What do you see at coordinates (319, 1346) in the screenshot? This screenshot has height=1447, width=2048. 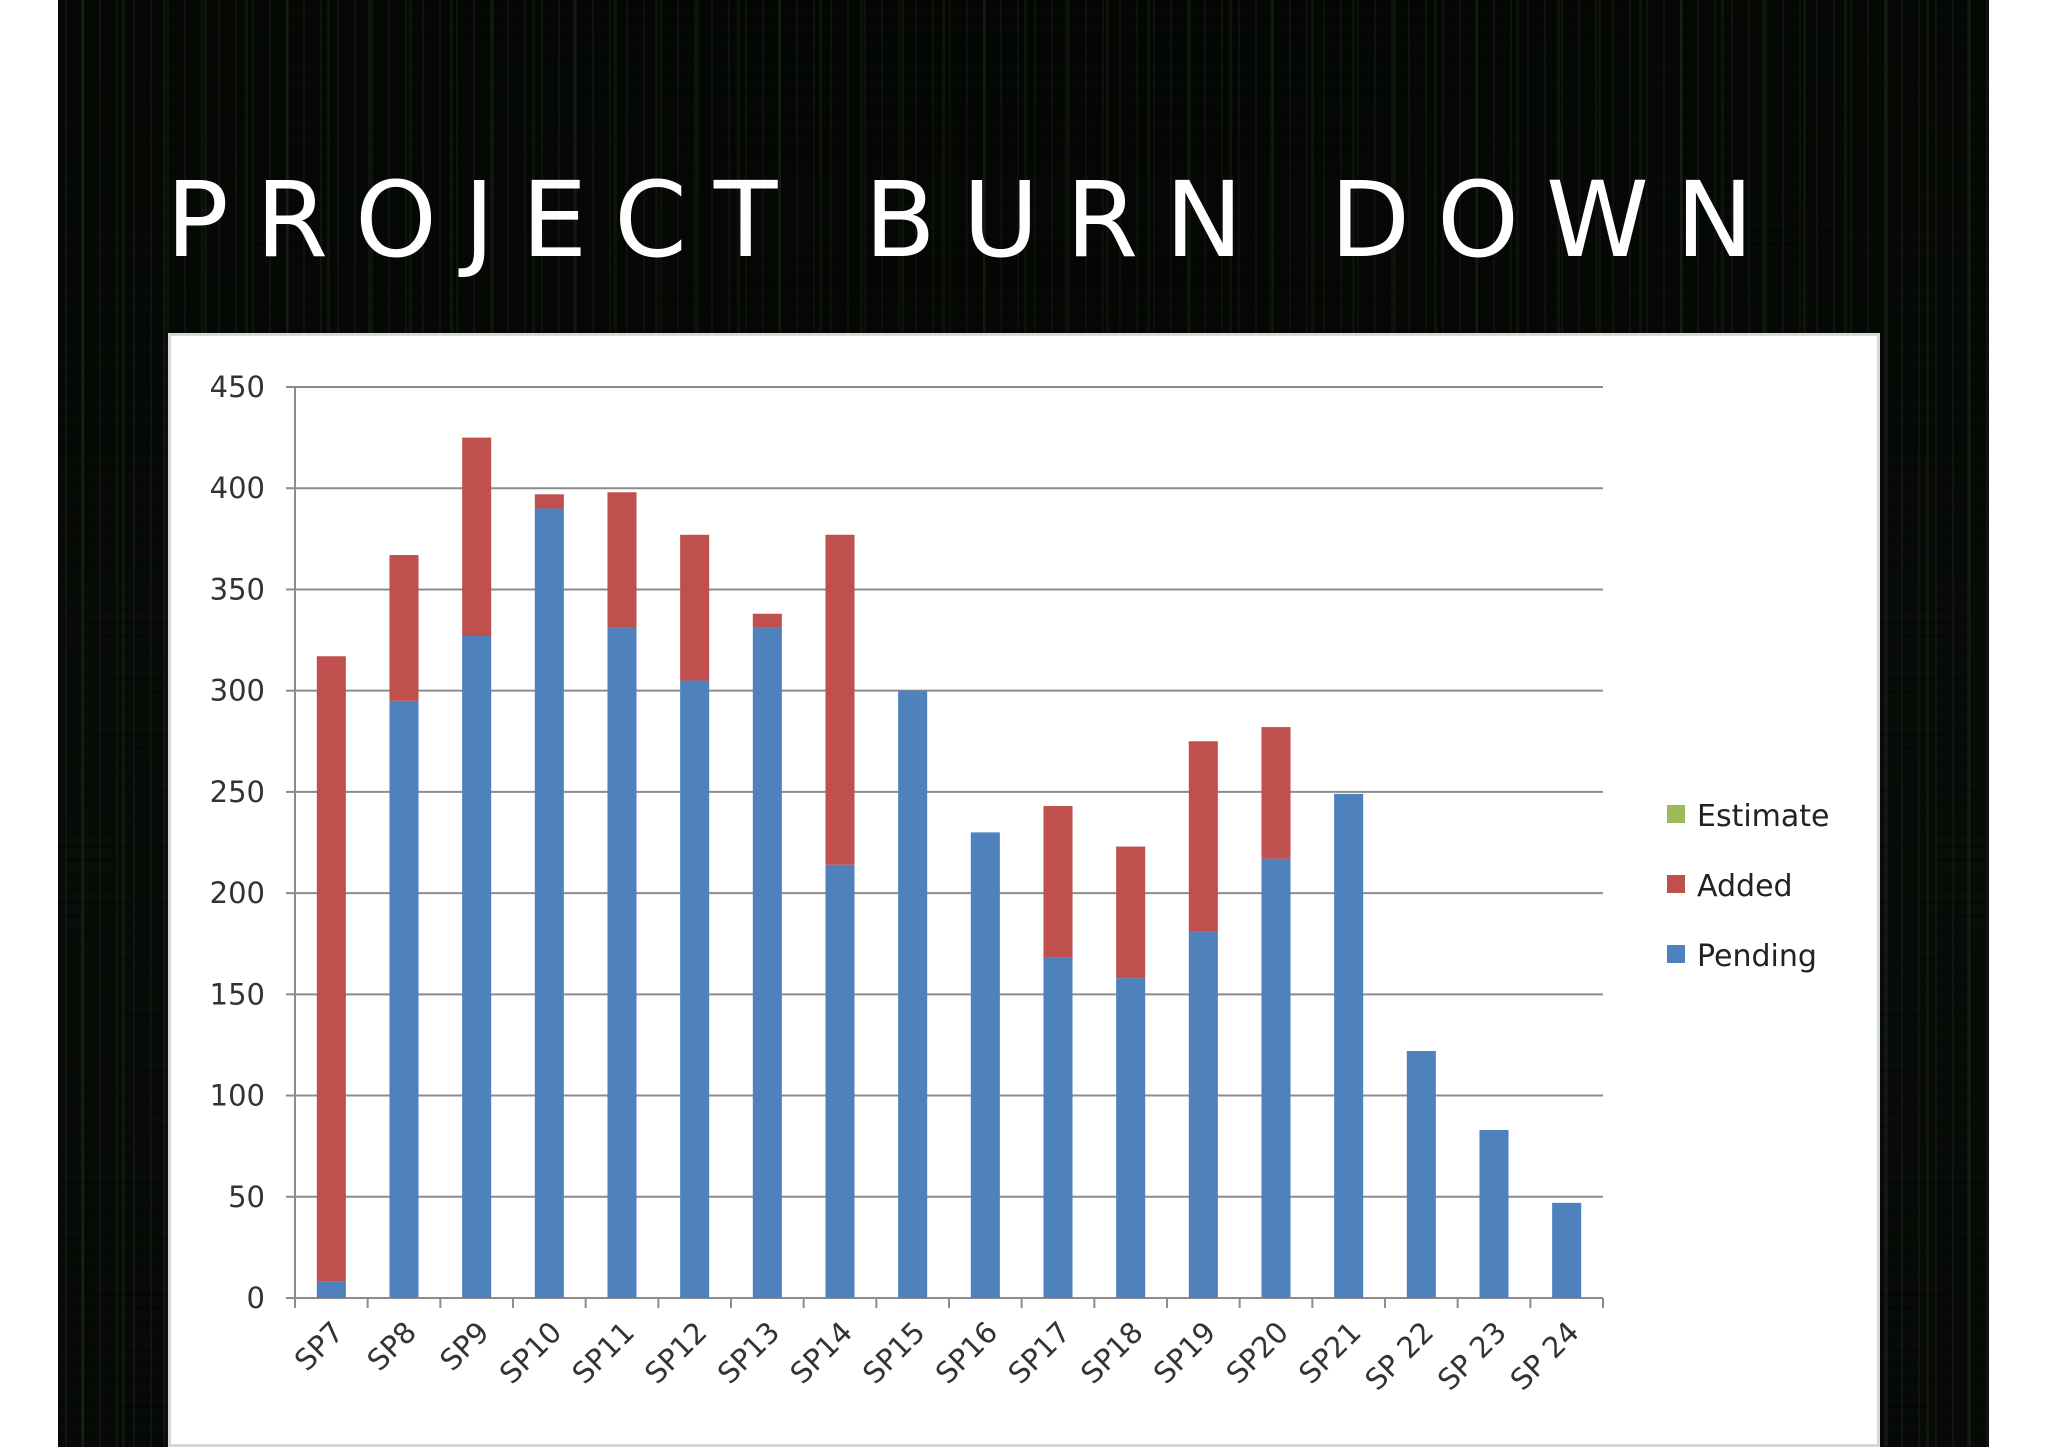 I see `x-tick-label: SP7` at bounding box center [319, 1346].